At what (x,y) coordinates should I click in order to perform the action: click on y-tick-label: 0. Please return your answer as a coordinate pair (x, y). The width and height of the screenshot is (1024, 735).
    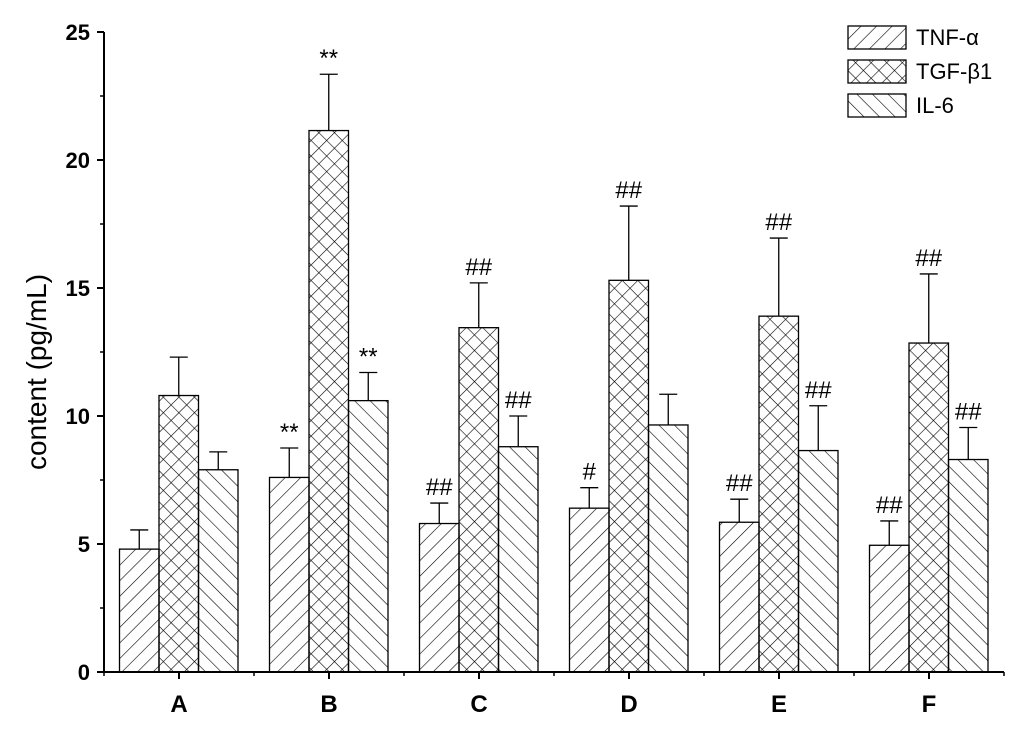
    Looking at the image, I should click on (84, 672).